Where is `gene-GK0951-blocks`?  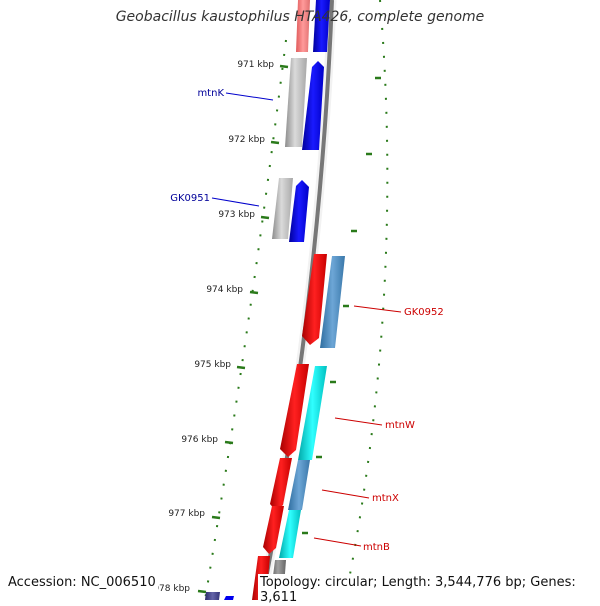 gene-GK0951-blocks is located at coordinates (290, 210).